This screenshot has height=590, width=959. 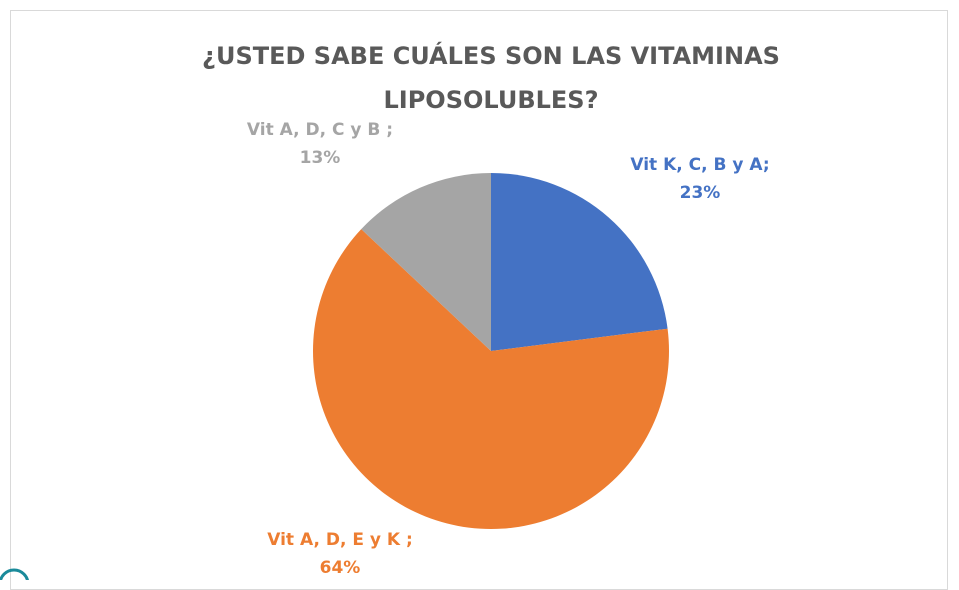 I want to click on slice-label-name: Vit A, D, E y K ;, so click(x=340, y=540).